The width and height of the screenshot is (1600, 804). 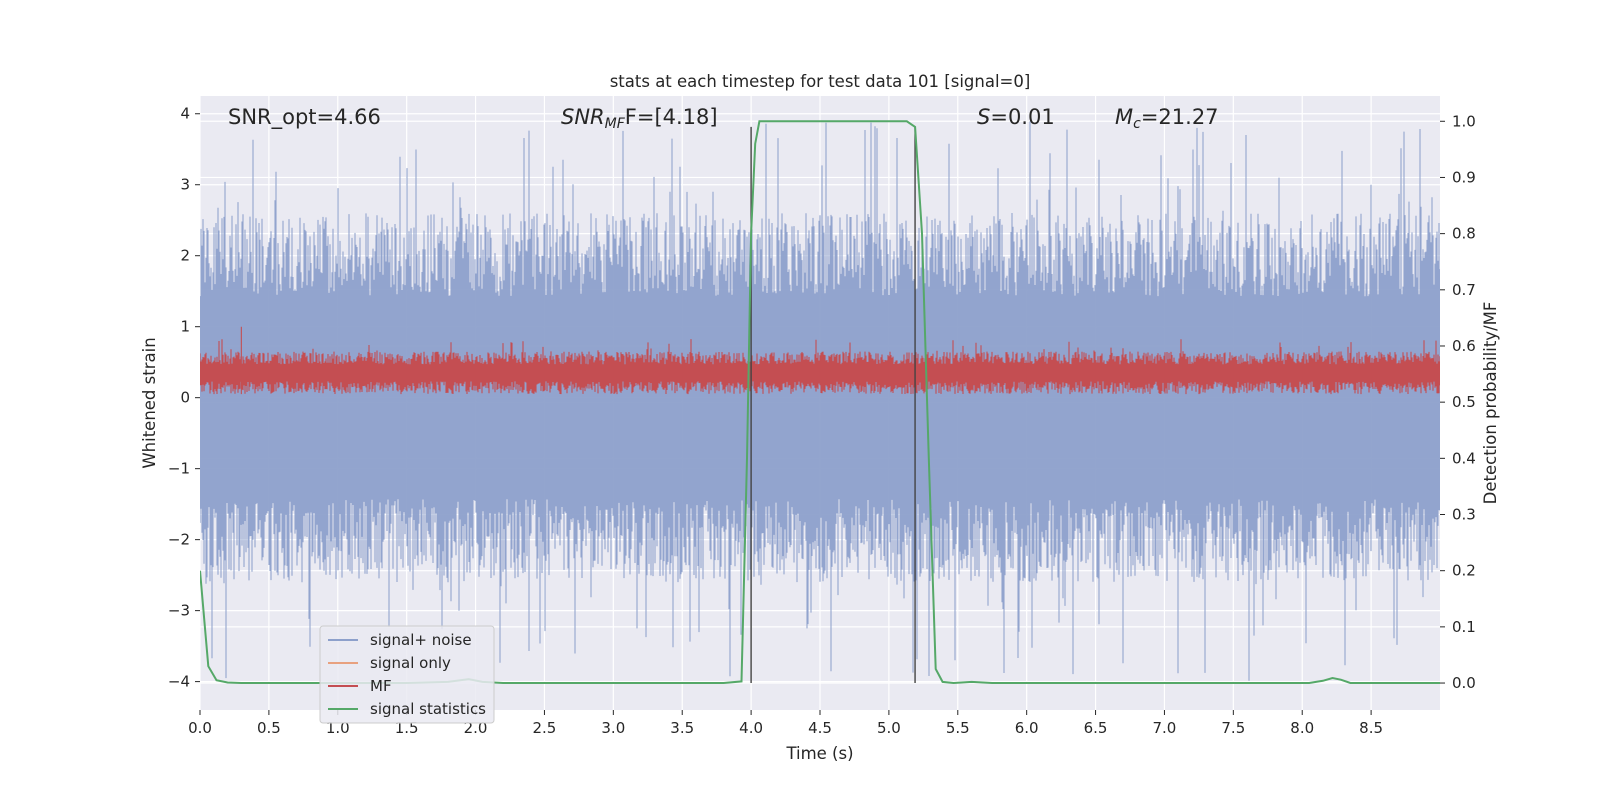 I want to click on annotation-s-italic: S, so click(x=983, y=117).